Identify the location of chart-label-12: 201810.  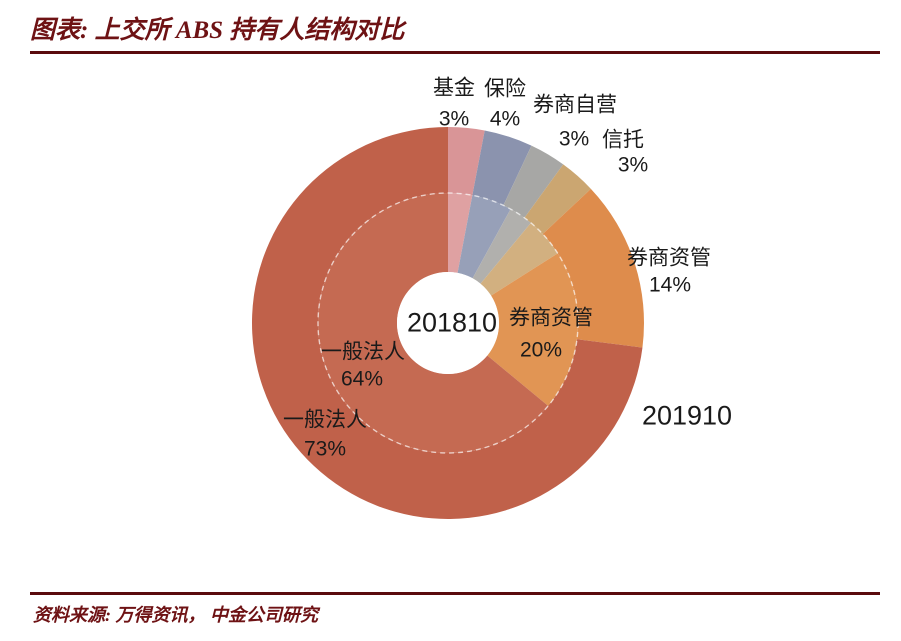
(452, 322).